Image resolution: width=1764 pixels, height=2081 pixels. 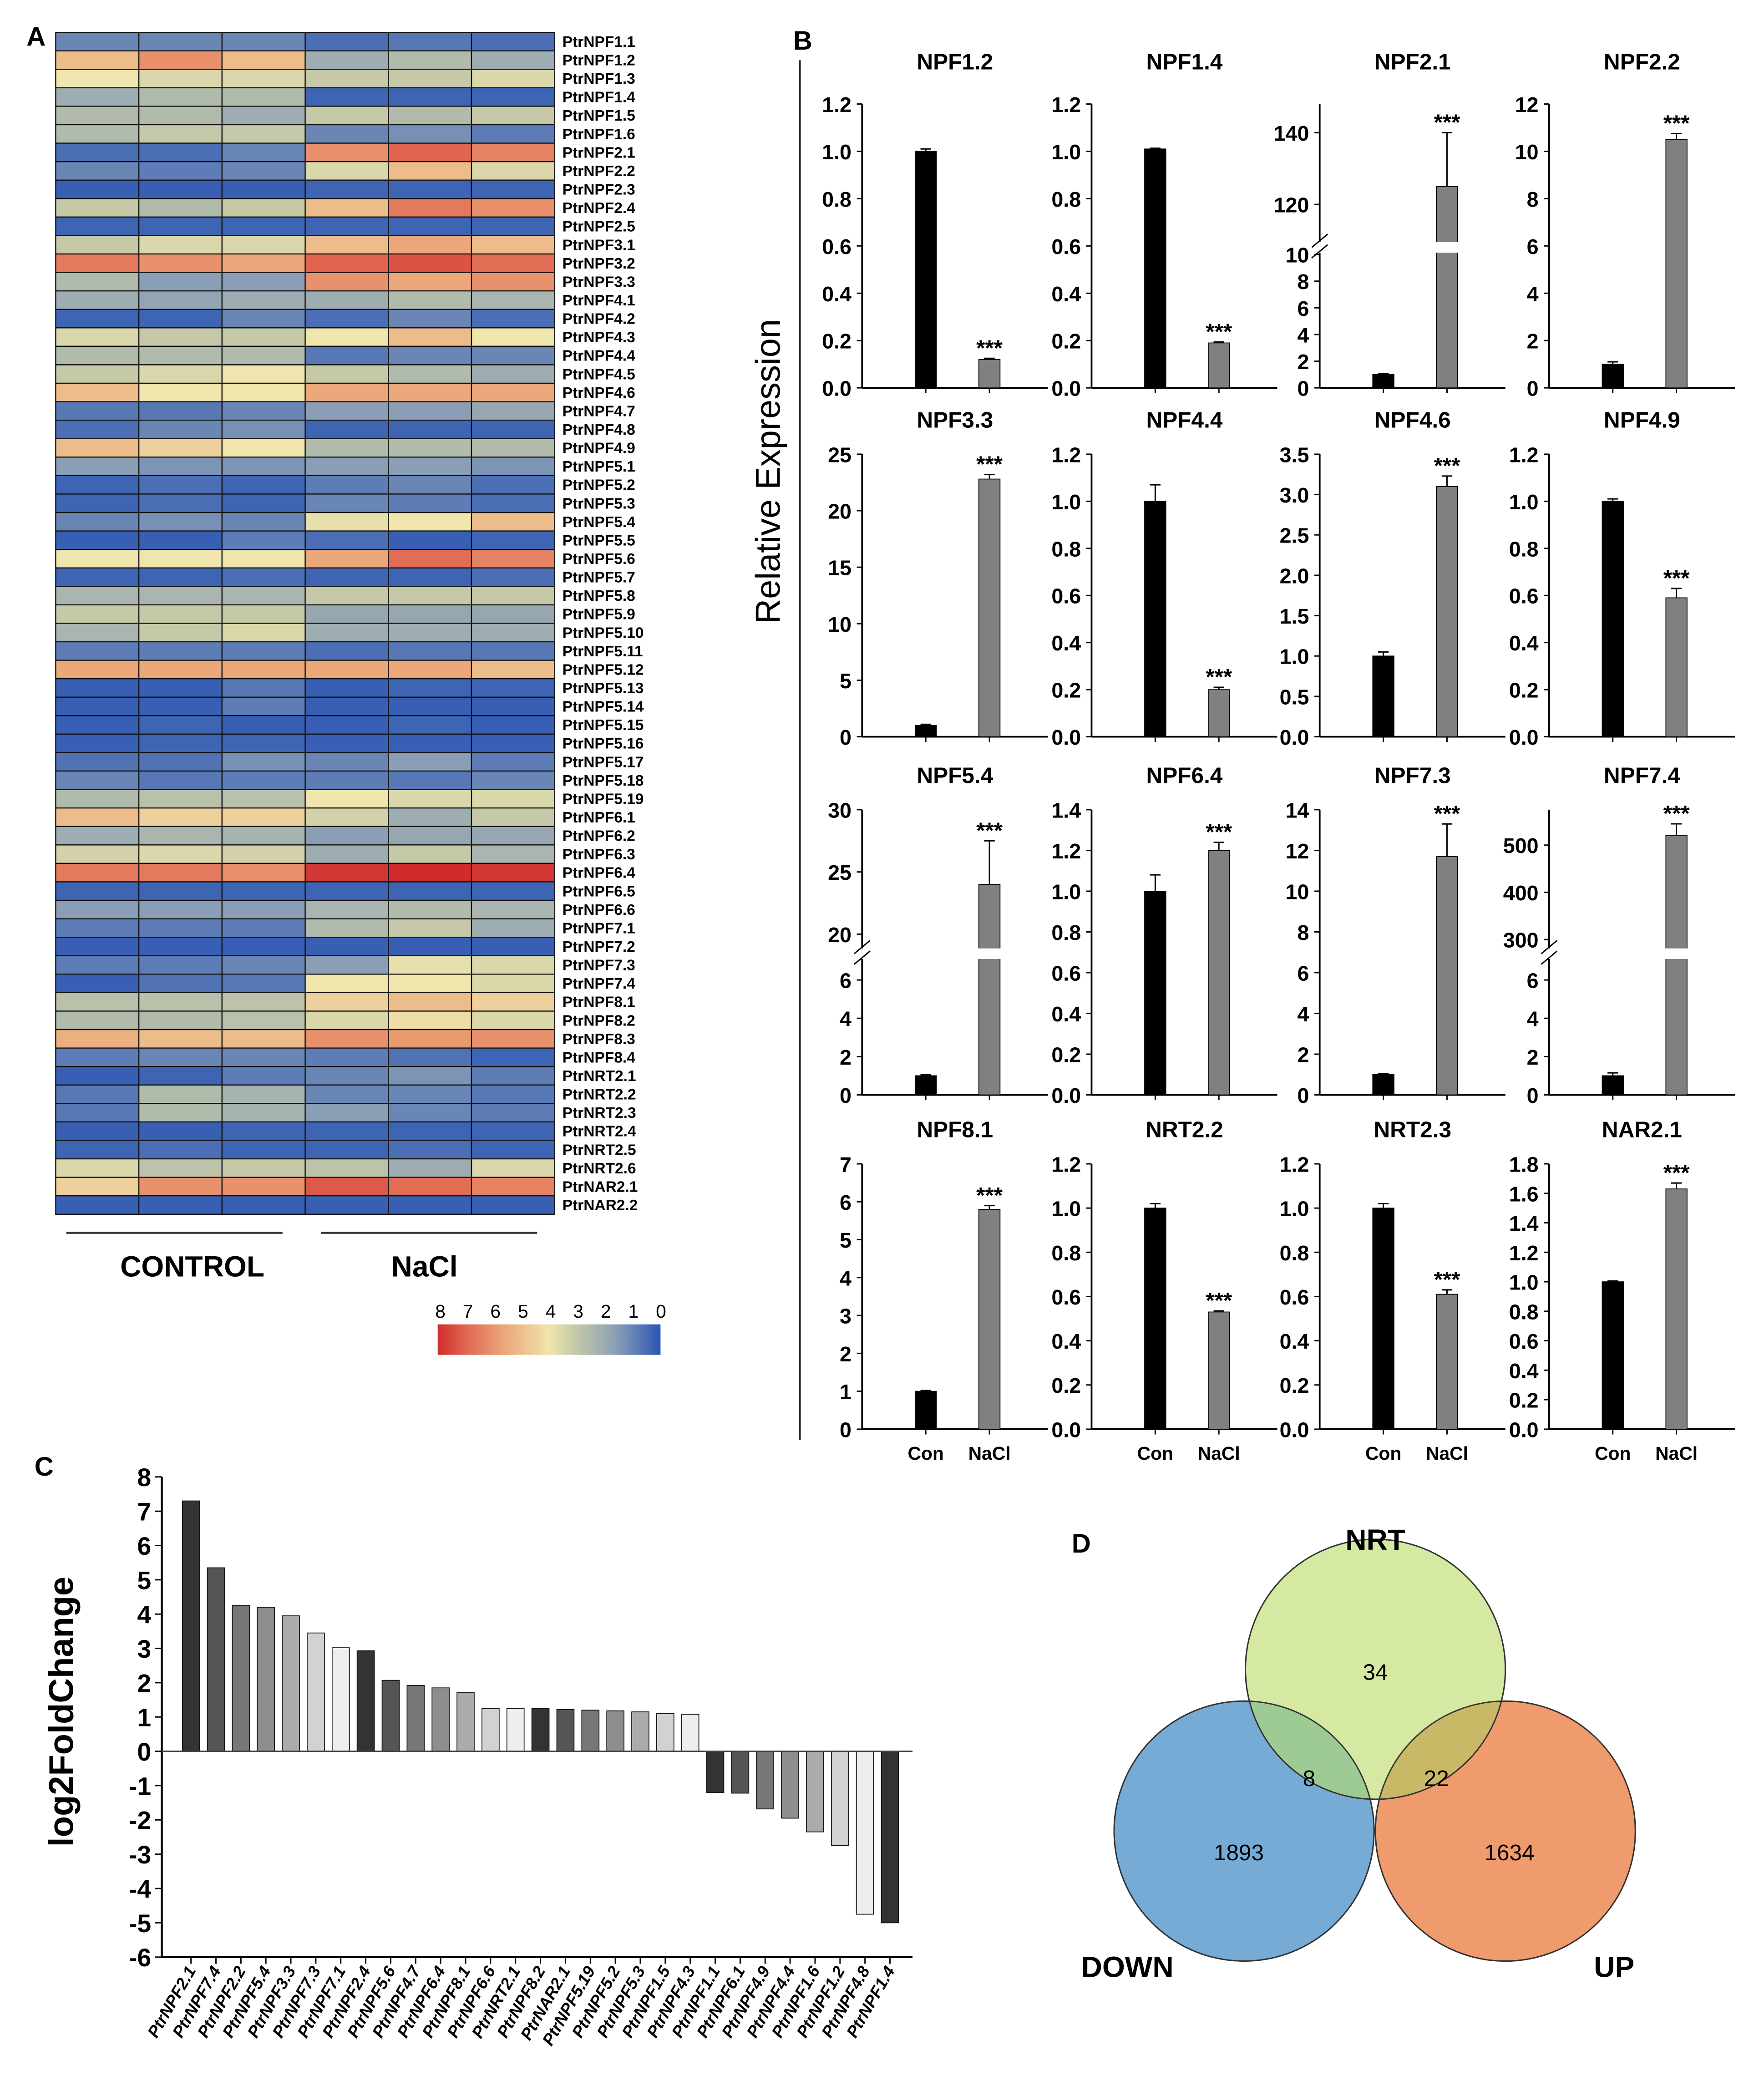 I want to click on subplot-npf1-4: NPF1.4 0.0 0.2 0.4 0.6 0.8 1.0 1.2 ***, so click(x=1164, y=225).